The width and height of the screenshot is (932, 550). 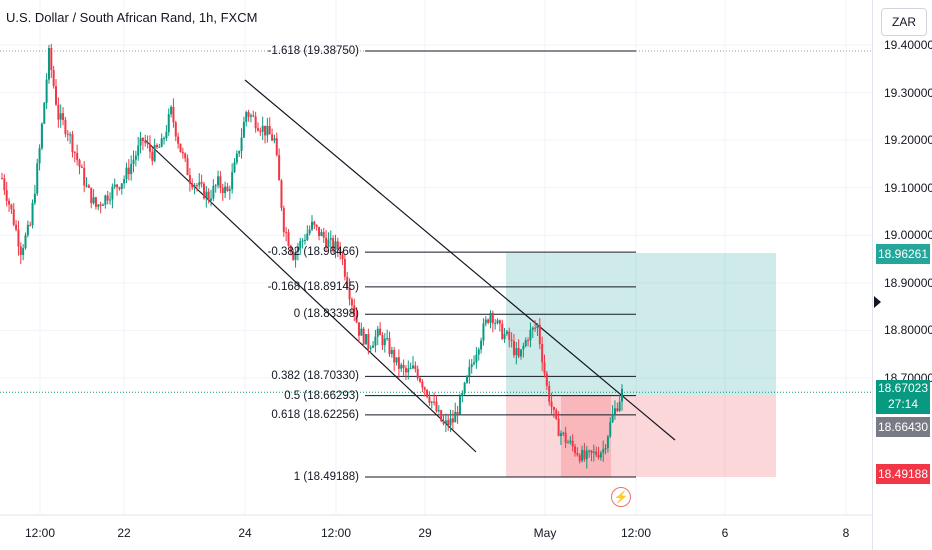 I want to click on fib-level-label: 0 (18.83398), so click(x=326, y=314).